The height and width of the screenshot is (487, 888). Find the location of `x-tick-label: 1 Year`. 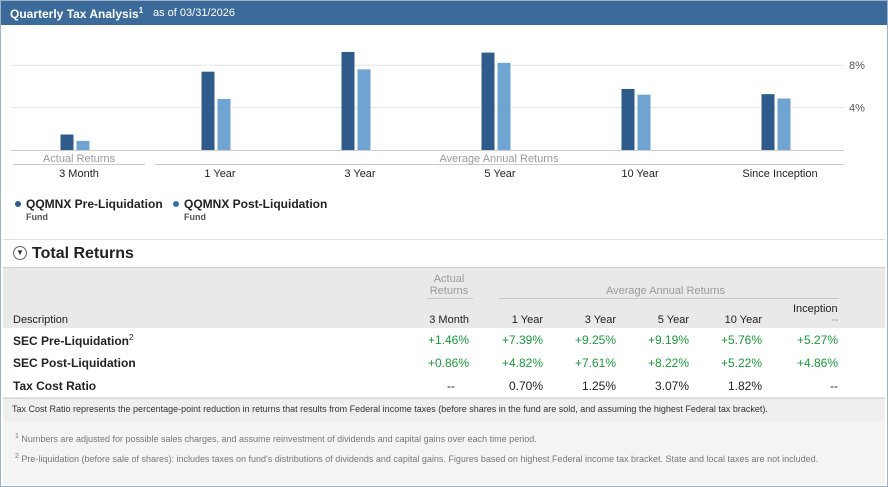

x-tick-label: 1 Year is located at coordinates (220, 174).